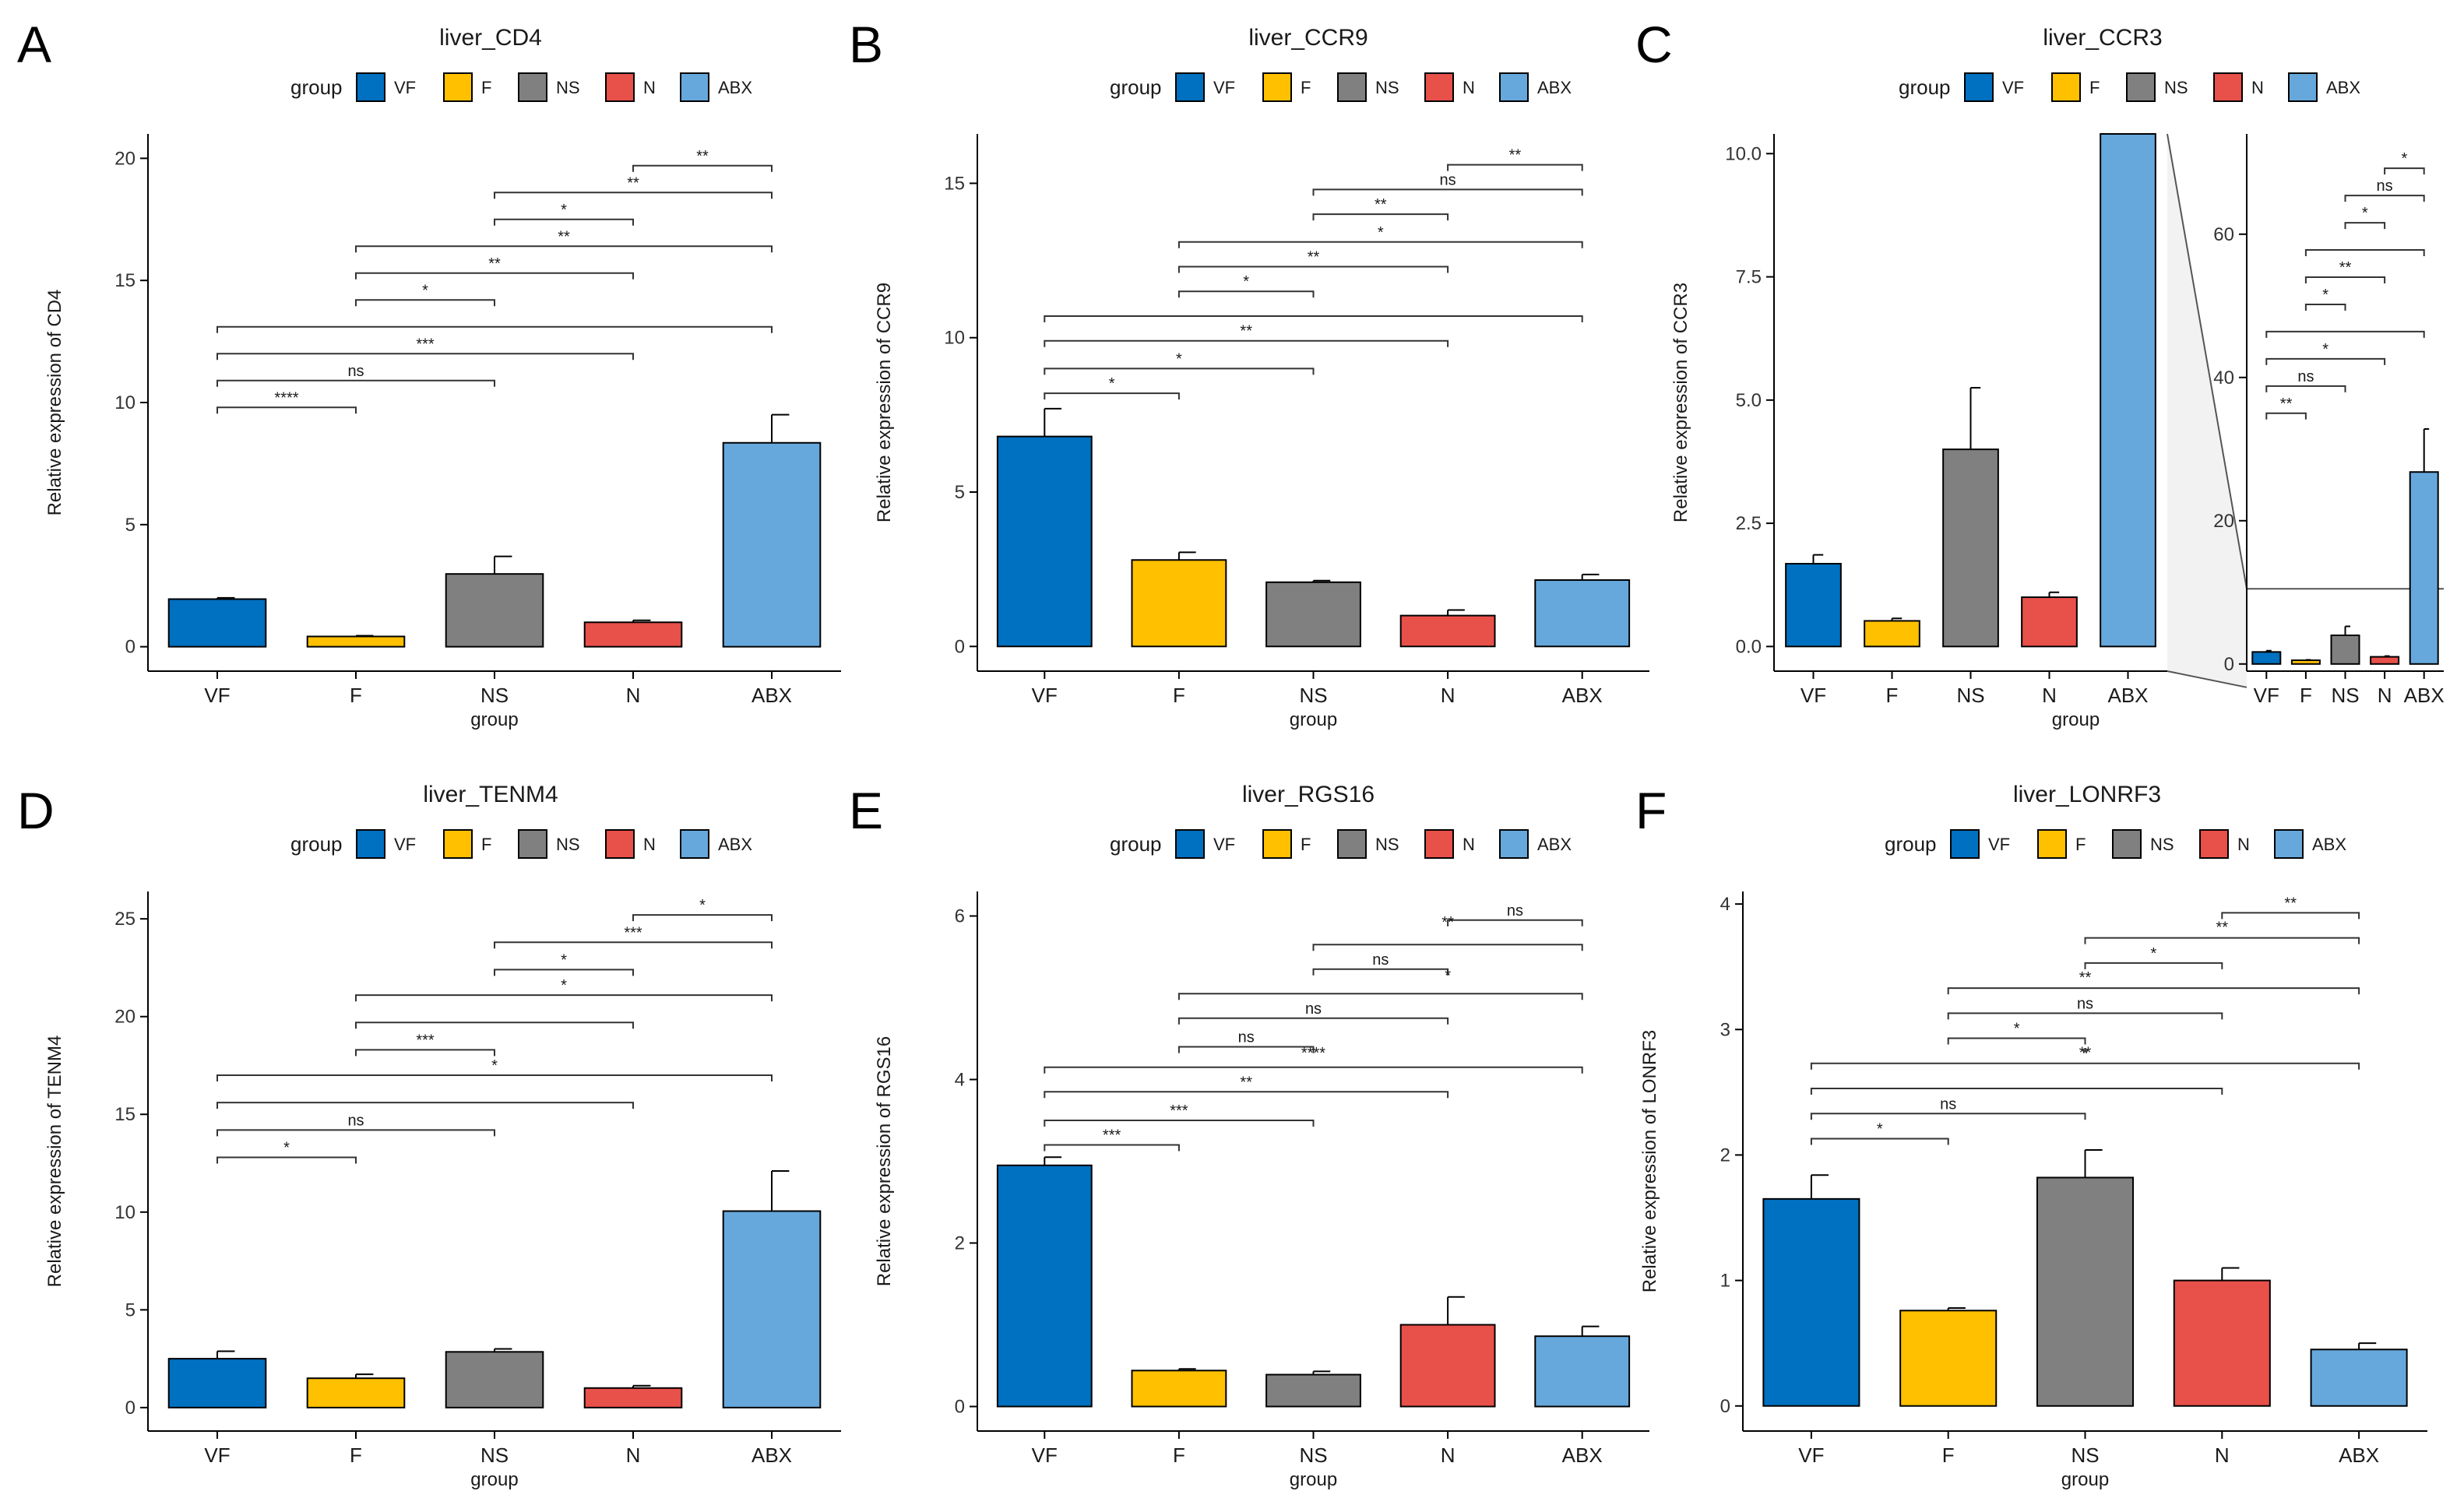 This screenshot has height=1498, width=2464. Describe the element at coordinates (1649, 1161) in the screenshot. I see `y-axis-title: Relative expression of LONRF3` at that location.